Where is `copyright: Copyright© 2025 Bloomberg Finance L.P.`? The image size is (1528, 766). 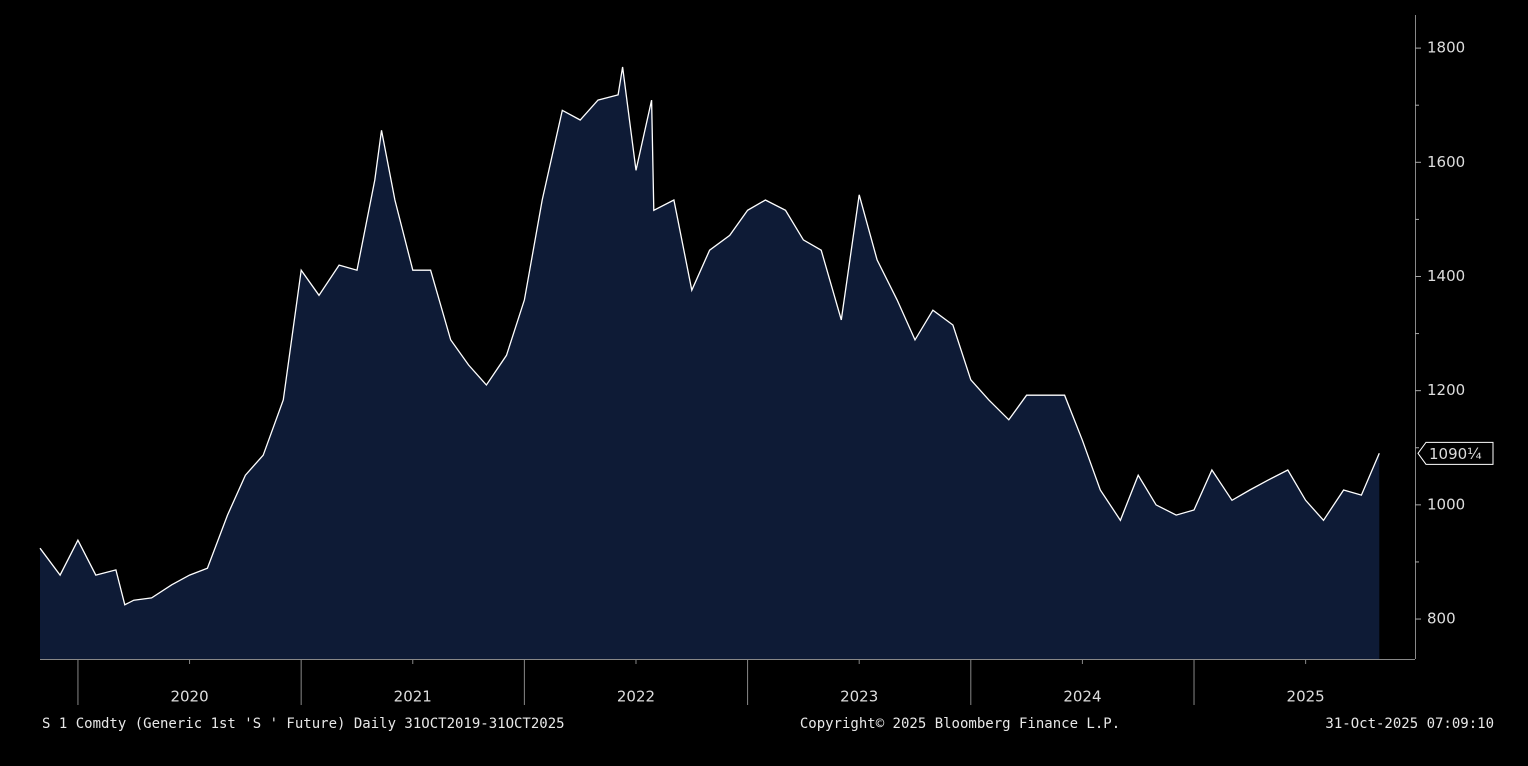 copyright: Copyright© 2025 Bloomberg Finance L.P. is located at coordinates (960, 724).